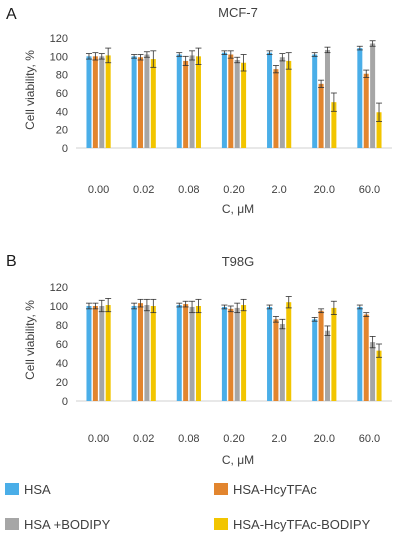 Image resolution: width=407 pixels, height=550 pixels. I want to click on y-tick-label: 120, so click(59, 288).